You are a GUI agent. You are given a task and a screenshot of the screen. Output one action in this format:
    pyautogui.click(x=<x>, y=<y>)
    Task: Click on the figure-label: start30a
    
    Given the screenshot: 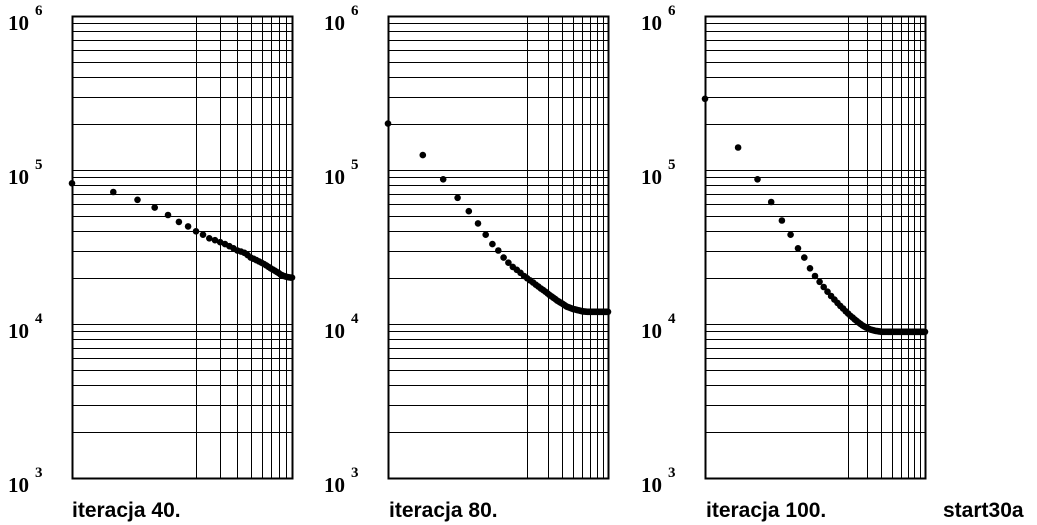 What is the action you would take?
    pyautogui.click(x=983, y=510)
    